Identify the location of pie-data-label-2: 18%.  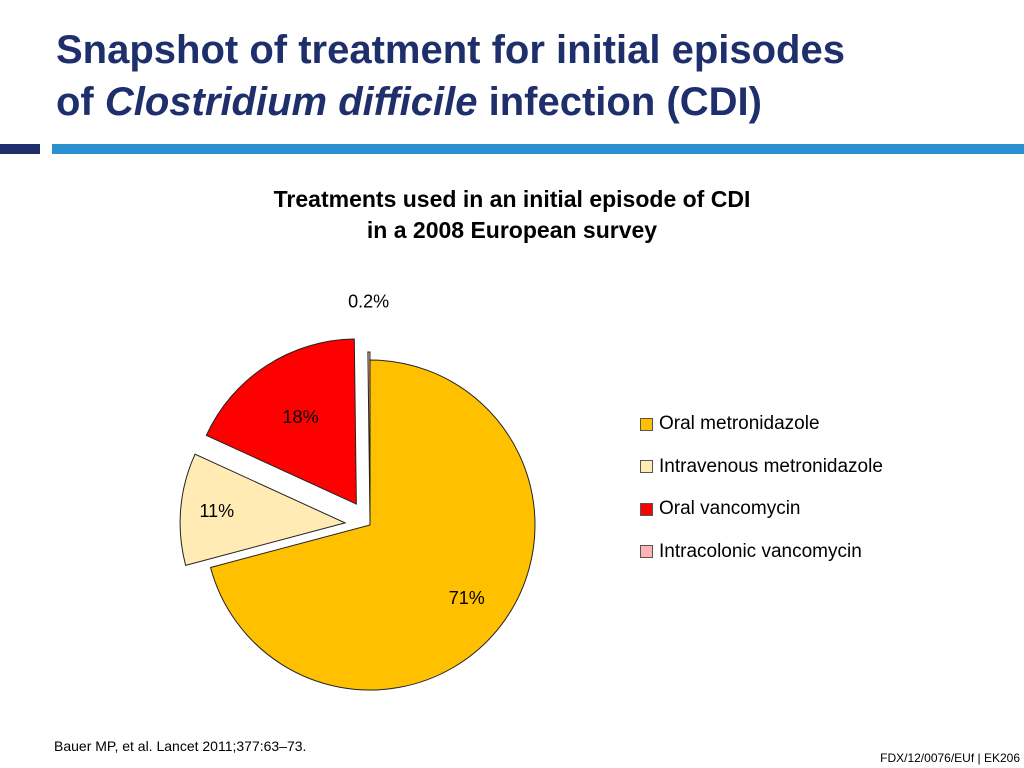
(301, 417).